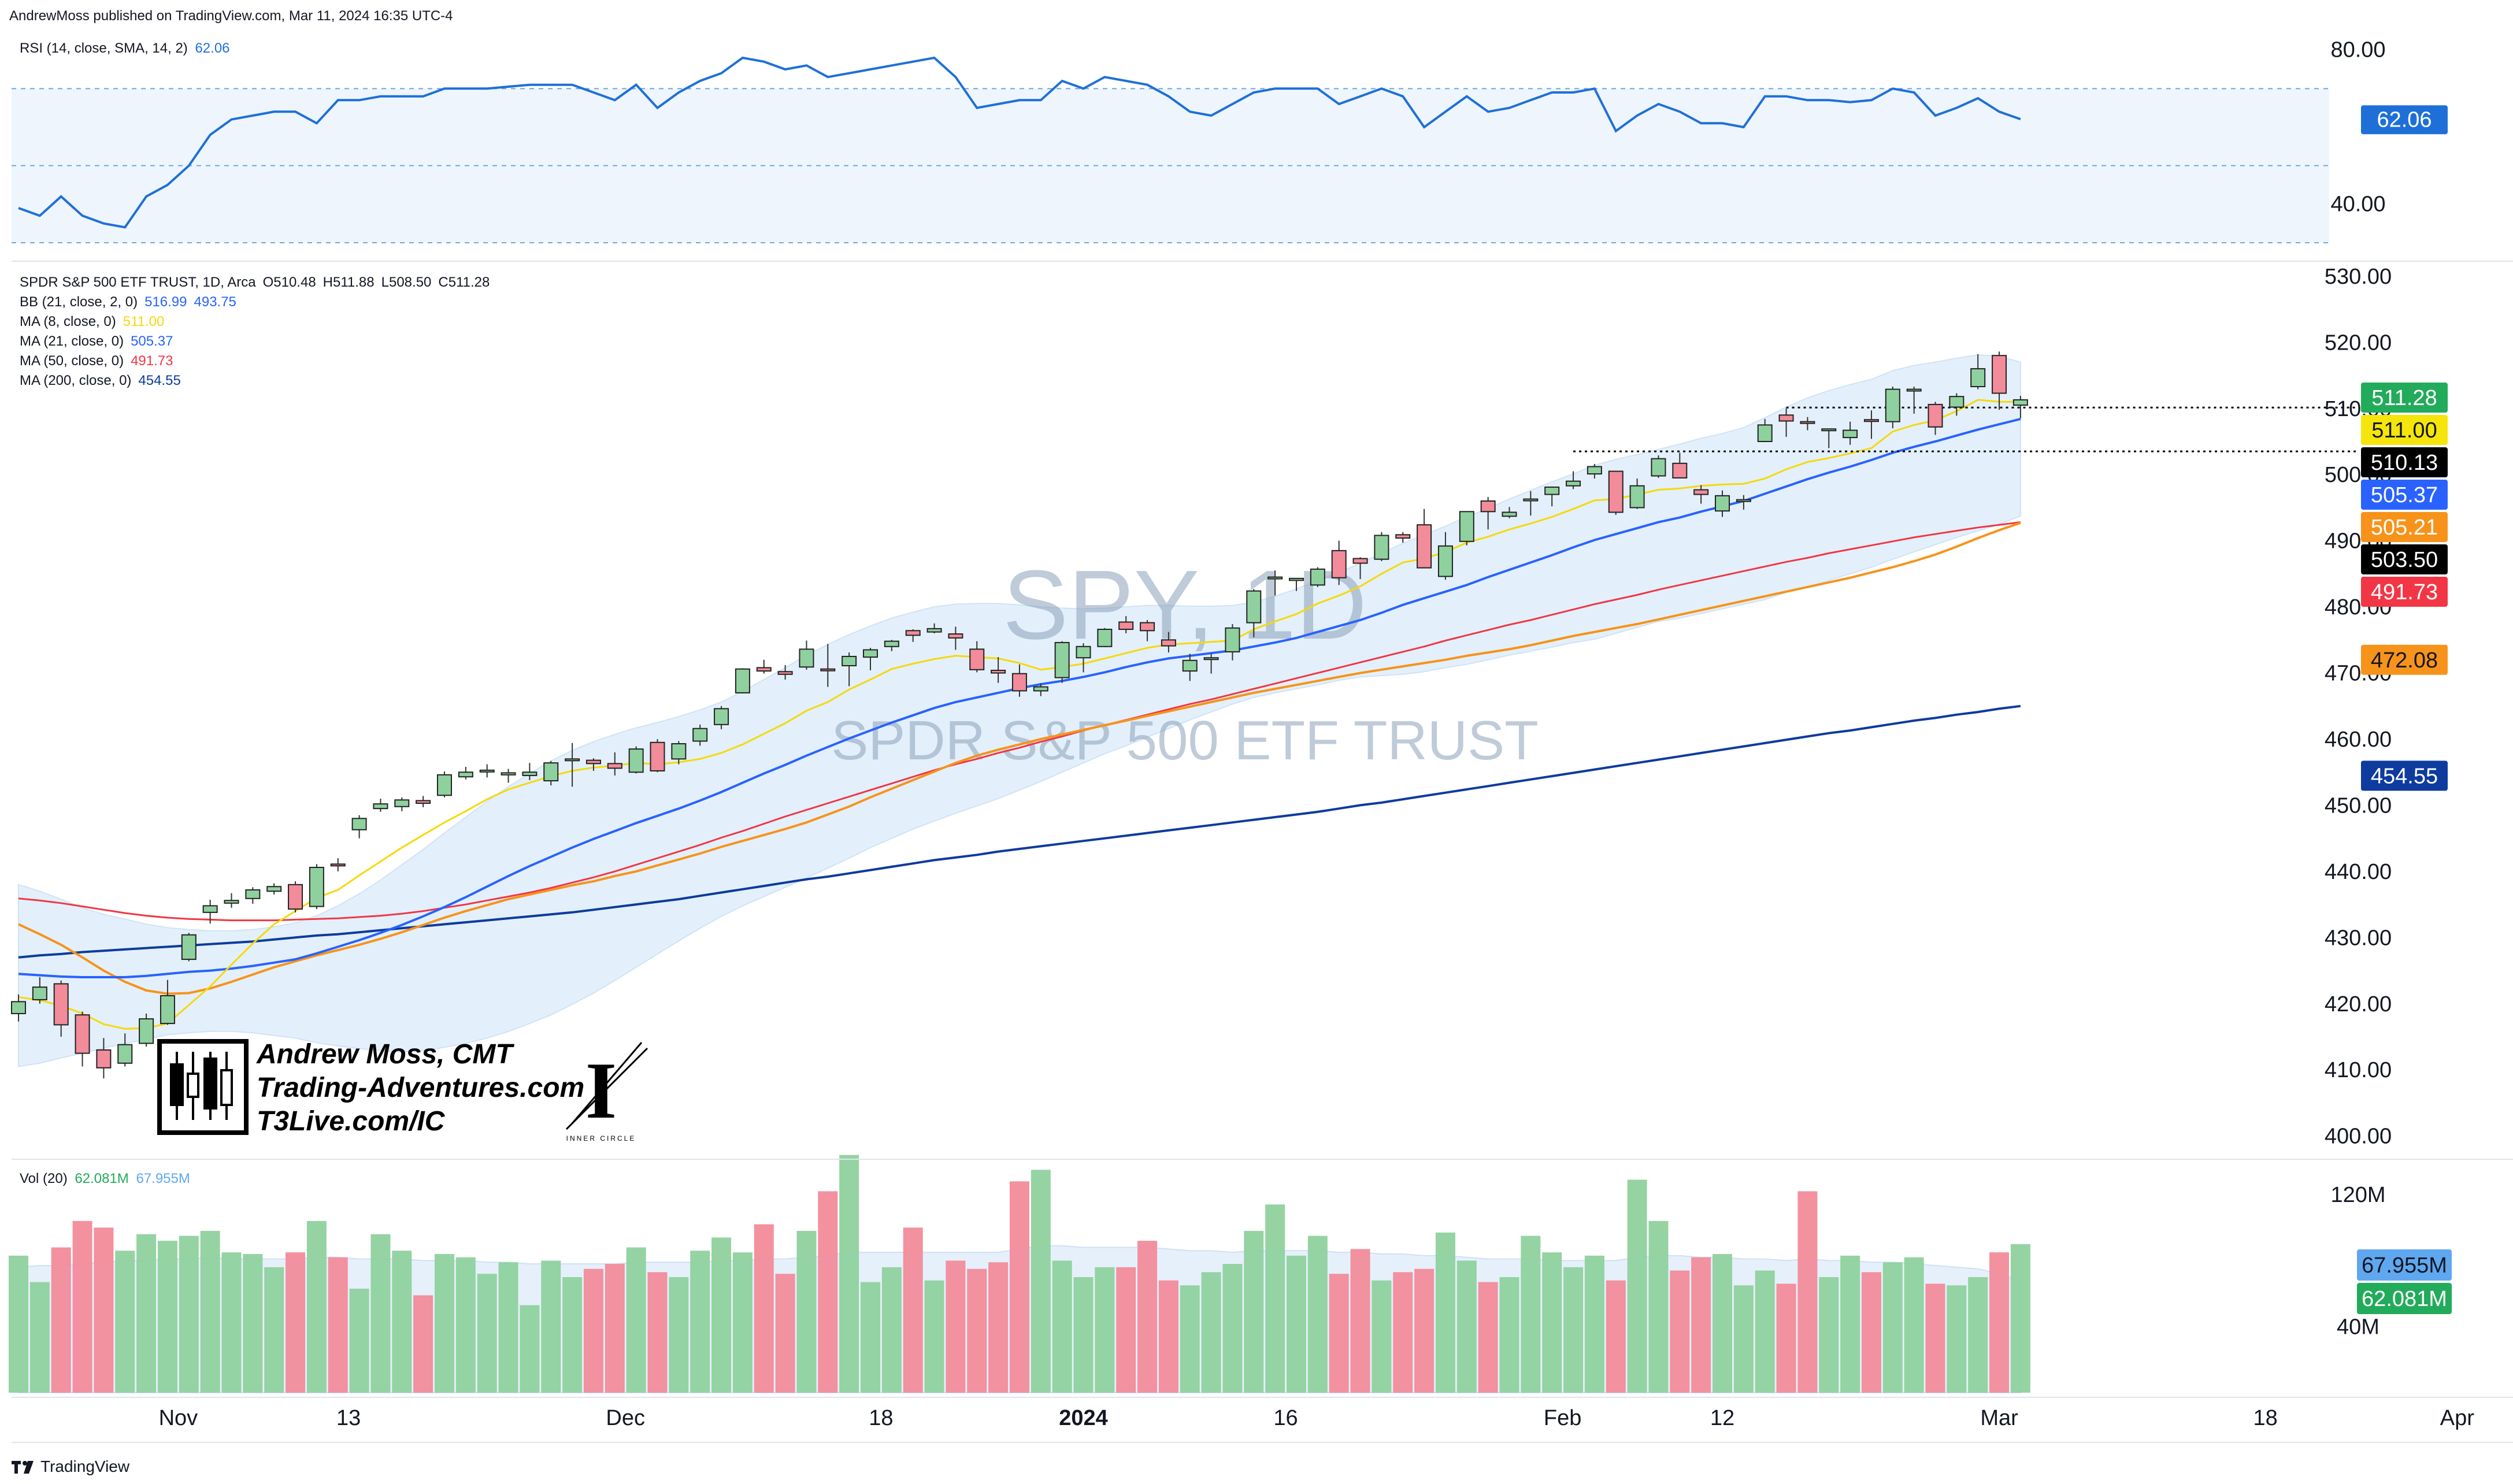 The width and height of the screenshot is (2513, 1484). I want to click on price-tick-label: 430.00, so click(2359, 938).